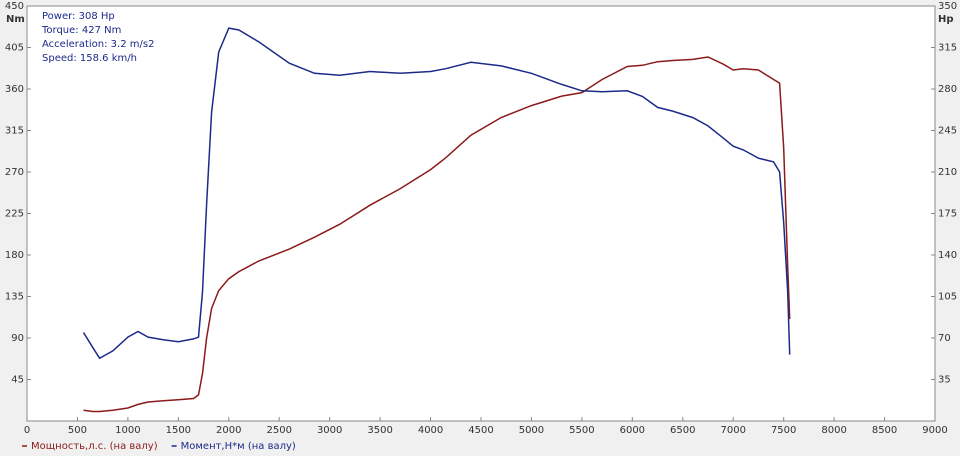 This screenshot has width=960, height=456. What do you see at coordinates (178, 430) in the screenshot?
I see `x-tick-label: 1500` at bounding box center [178, 430].